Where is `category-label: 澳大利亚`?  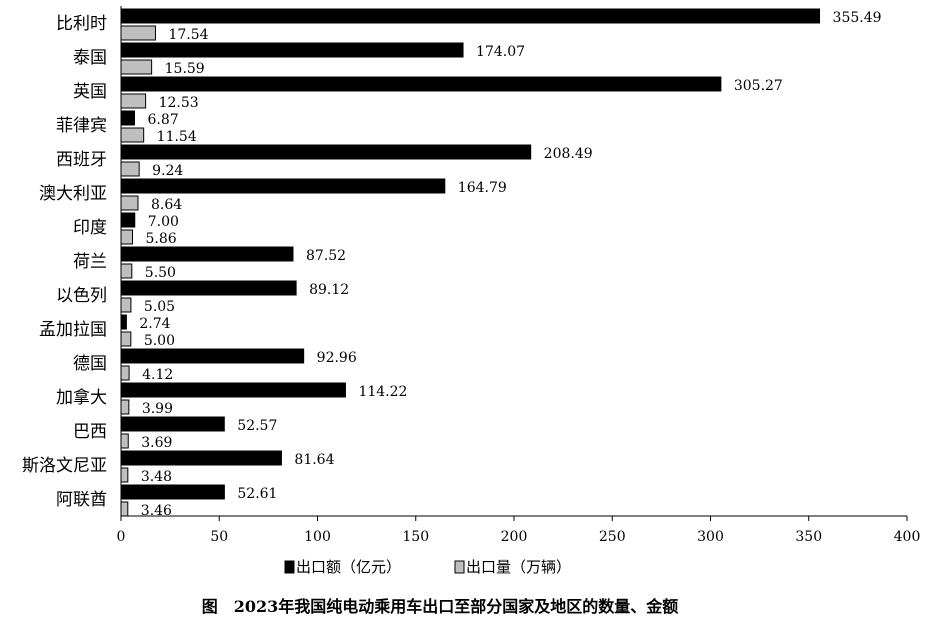
category-label: 澳大利亚 is located at coordinates (73, 194).